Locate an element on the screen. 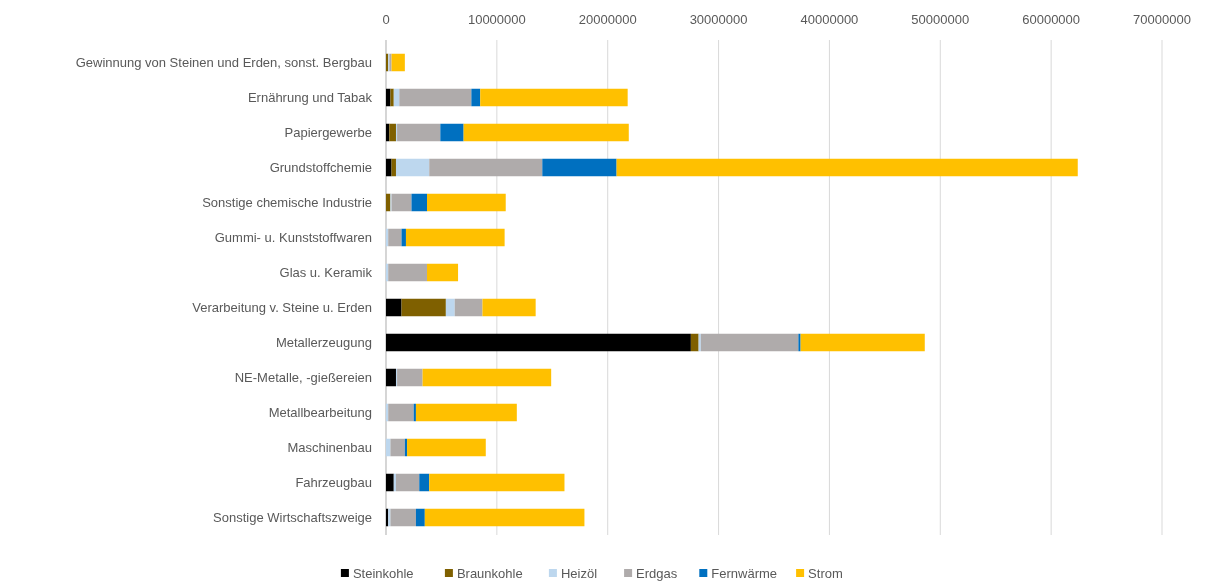  y-tick-label: Metallerzeugung is located at coordinates (323, 343).